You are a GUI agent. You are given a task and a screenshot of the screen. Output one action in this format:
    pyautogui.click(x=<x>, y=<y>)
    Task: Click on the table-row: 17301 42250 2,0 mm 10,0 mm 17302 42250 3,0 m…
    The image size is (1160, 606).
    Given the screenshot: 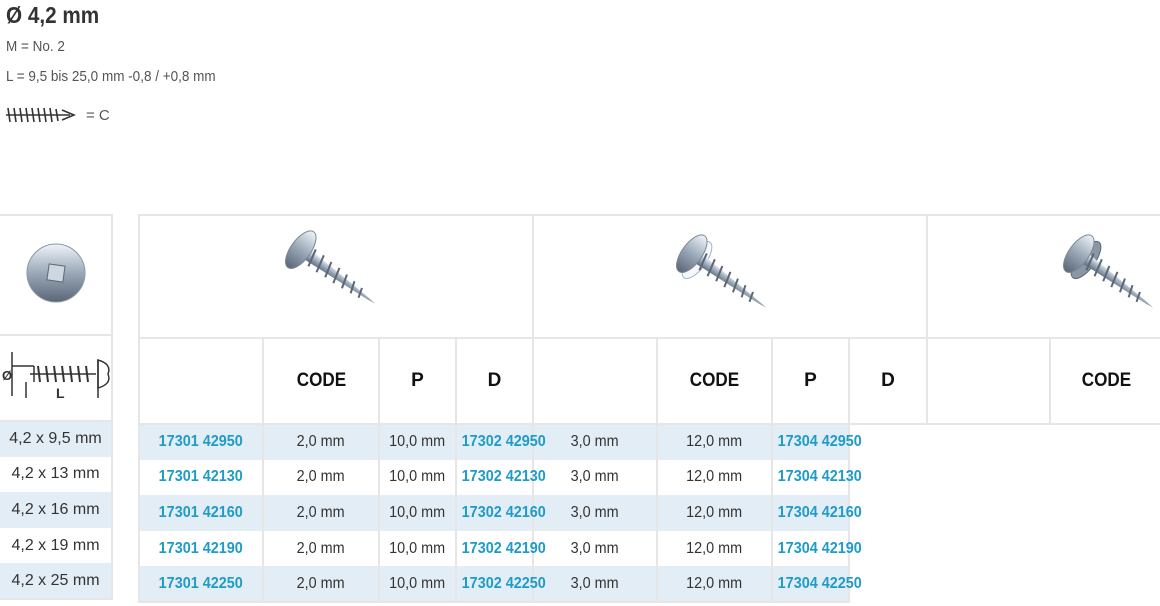 What is the action you would take?
    pyautogui.click(x=649, y=584)
    